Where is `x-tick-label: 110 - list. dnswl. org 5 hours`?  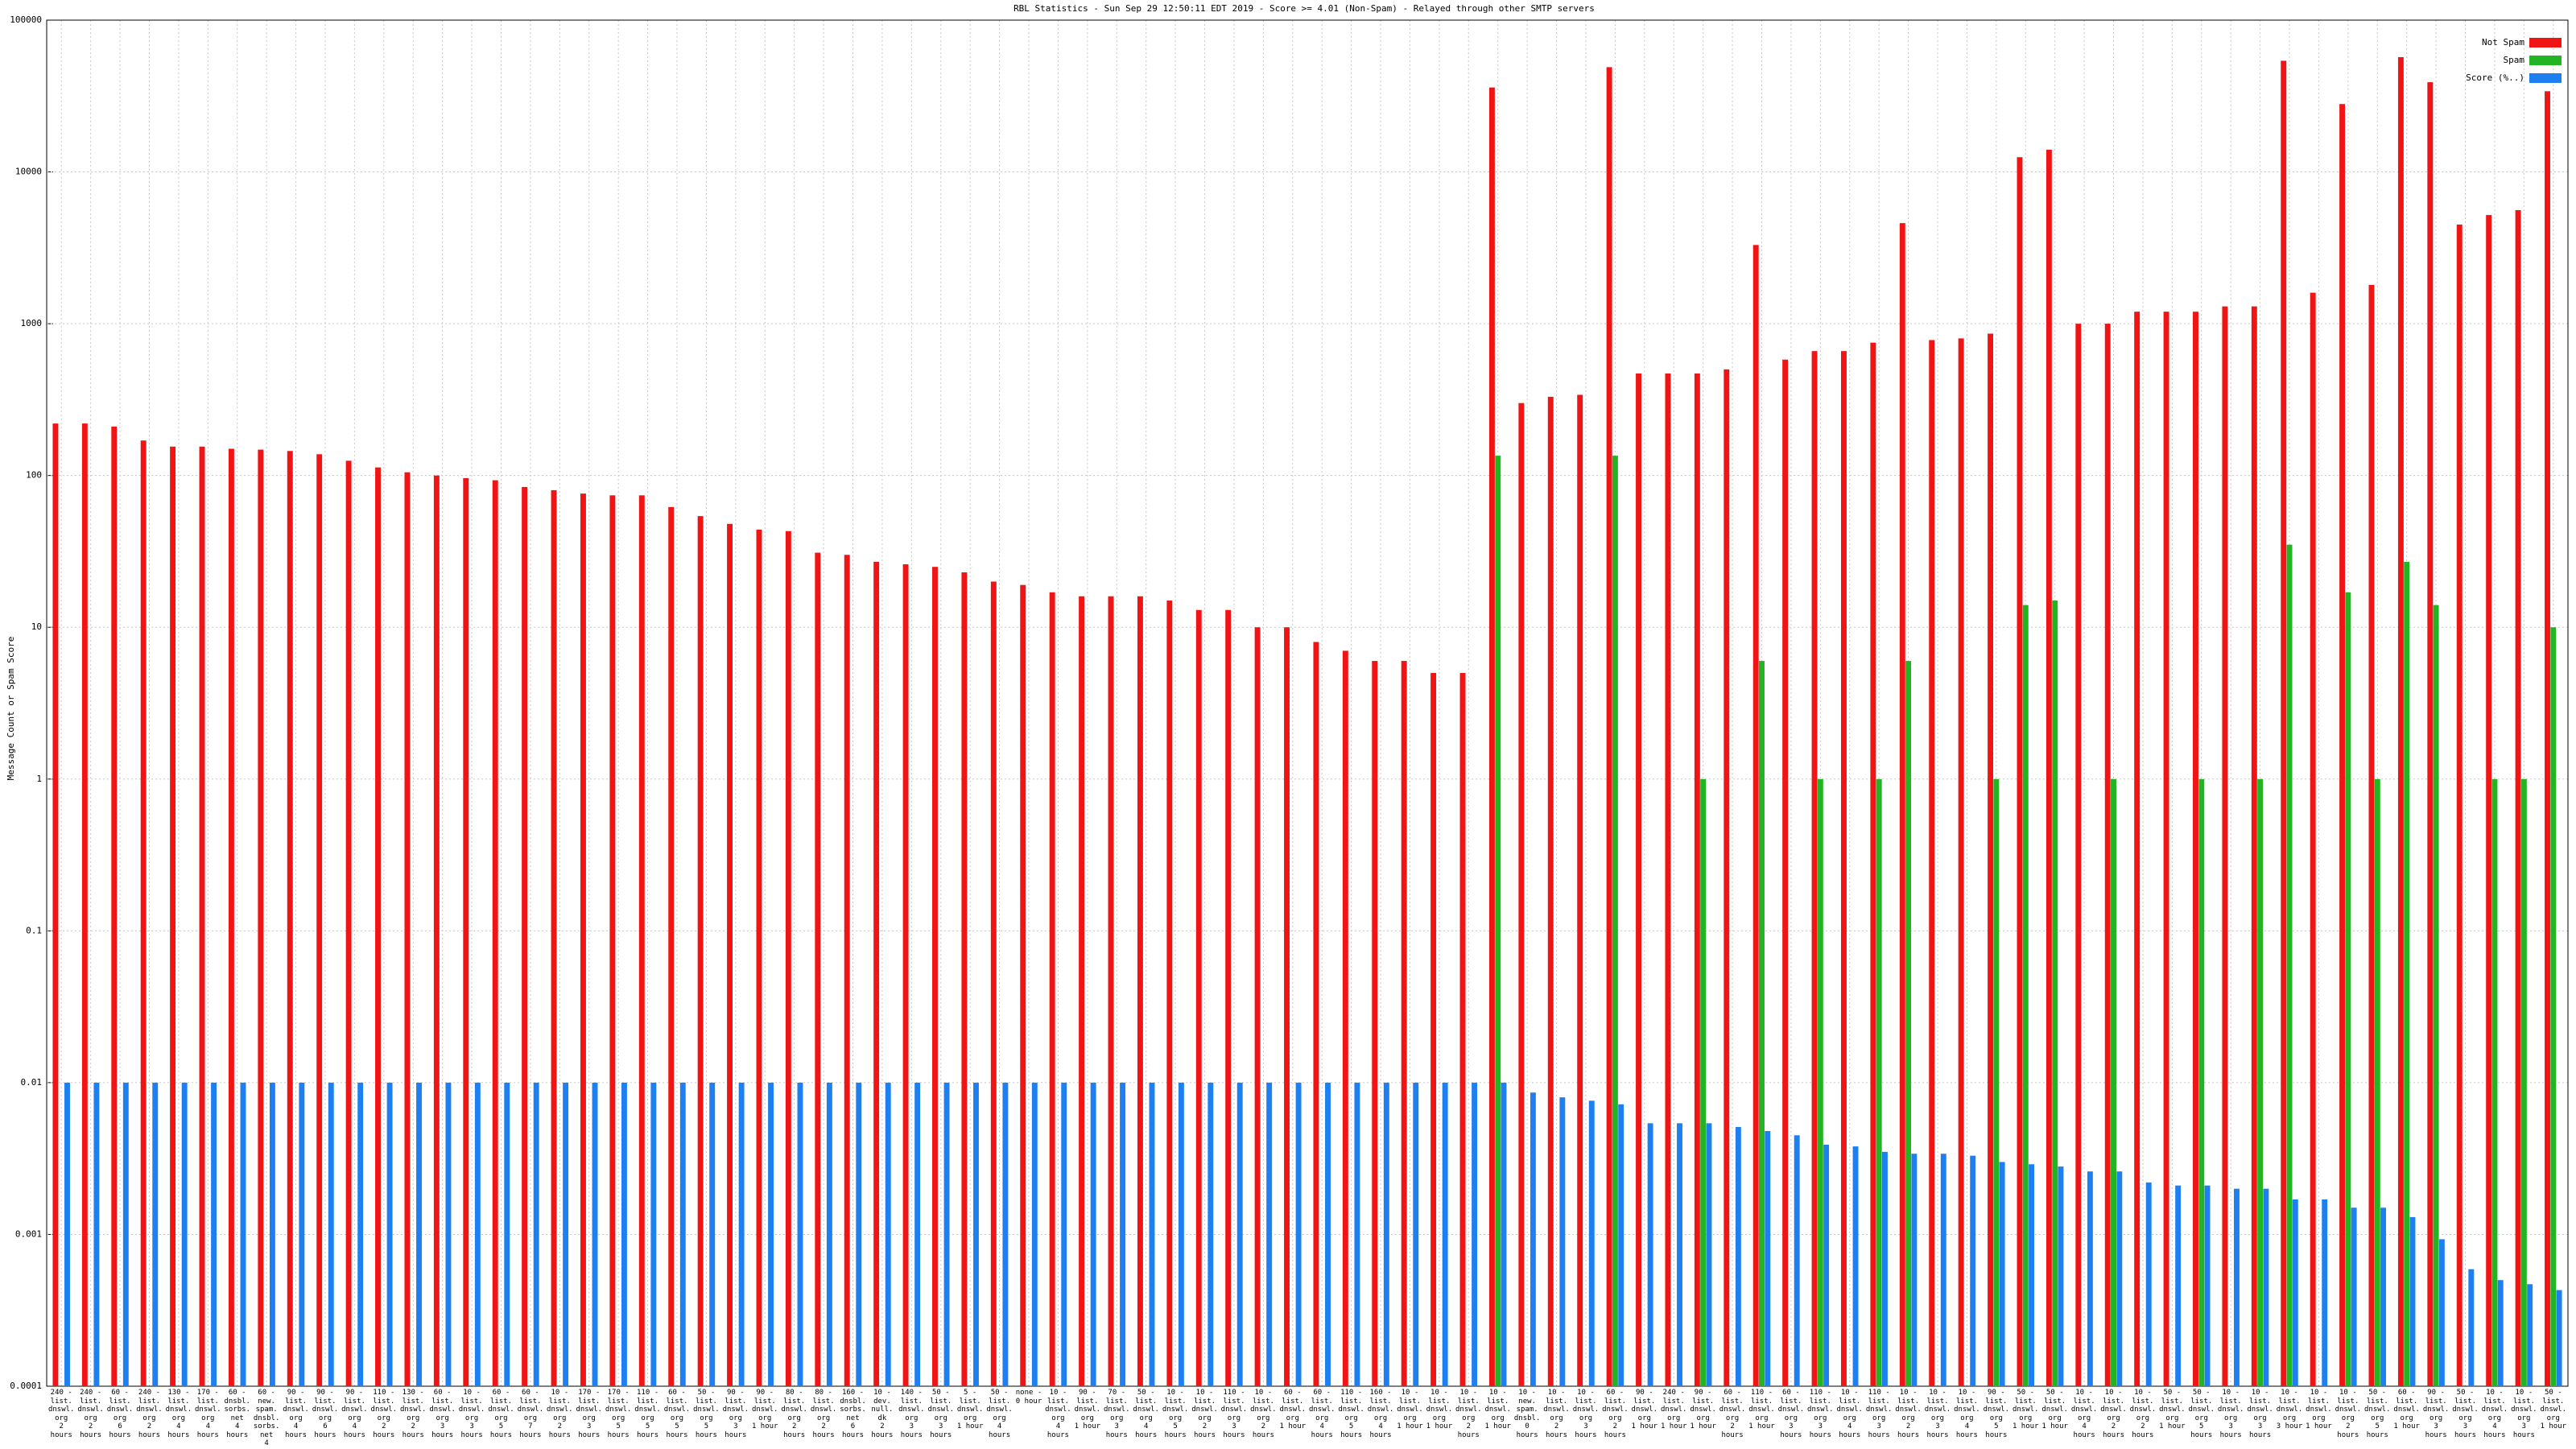
x-tick-label: 110 - list. dnswl. org 5 hours is located at coordinates (1351, 1414).